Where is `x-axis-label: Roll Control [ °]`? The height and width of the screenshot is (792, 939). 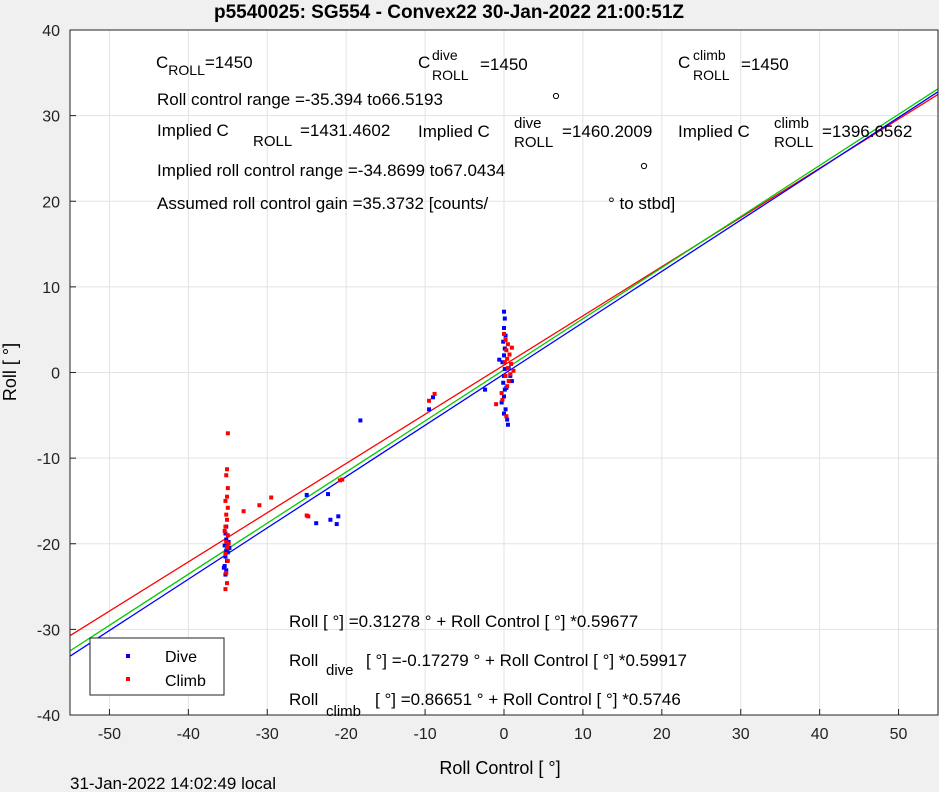
x-axis-label: Roll Control [ °] is located at coordinates (499, 768).